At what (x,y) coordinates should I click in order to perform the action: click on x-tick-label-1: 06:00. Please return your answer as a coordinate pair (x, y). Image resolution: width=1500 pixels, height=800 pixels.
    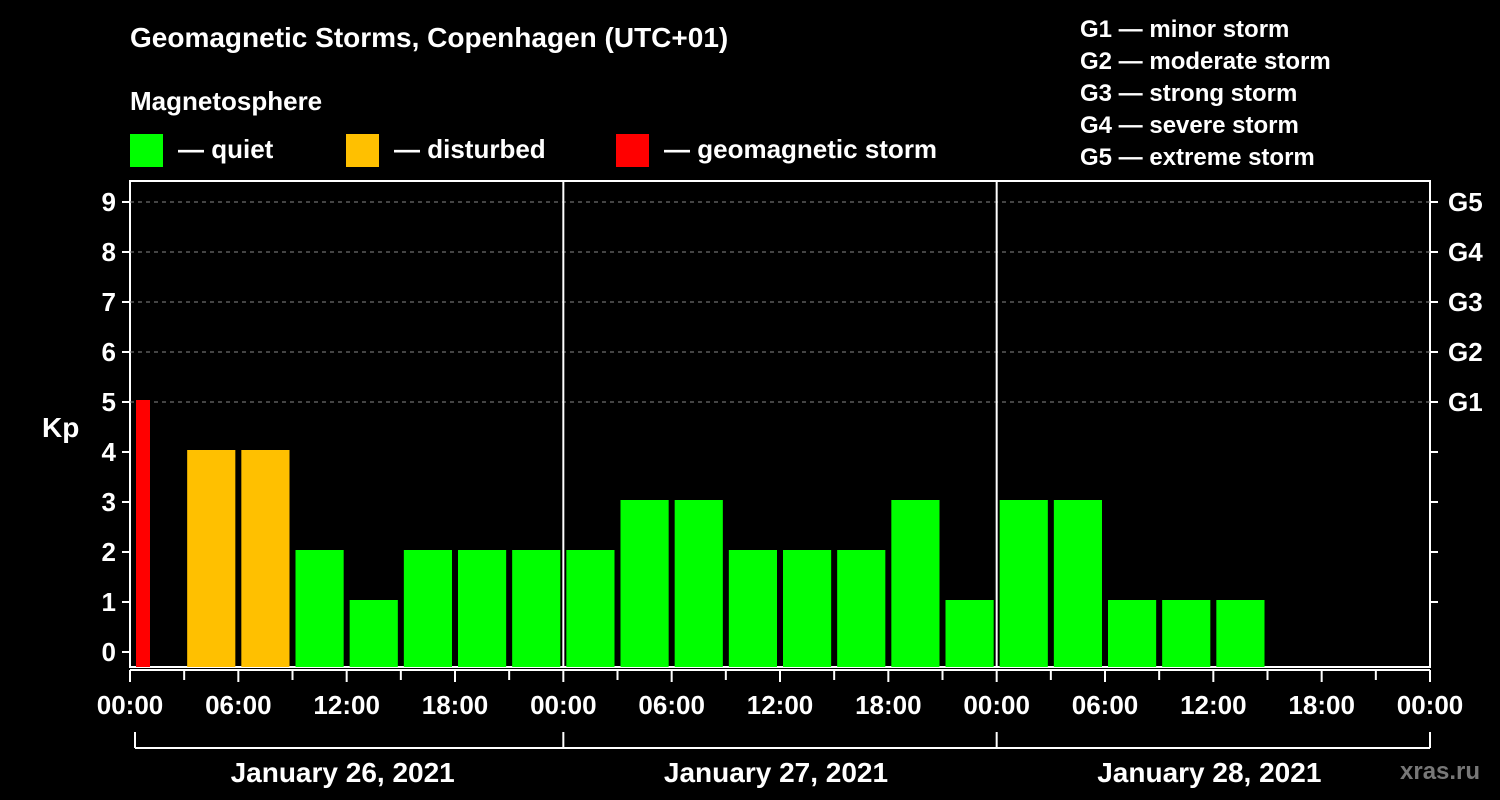
    Looking at the image, I should click on (238, 705).